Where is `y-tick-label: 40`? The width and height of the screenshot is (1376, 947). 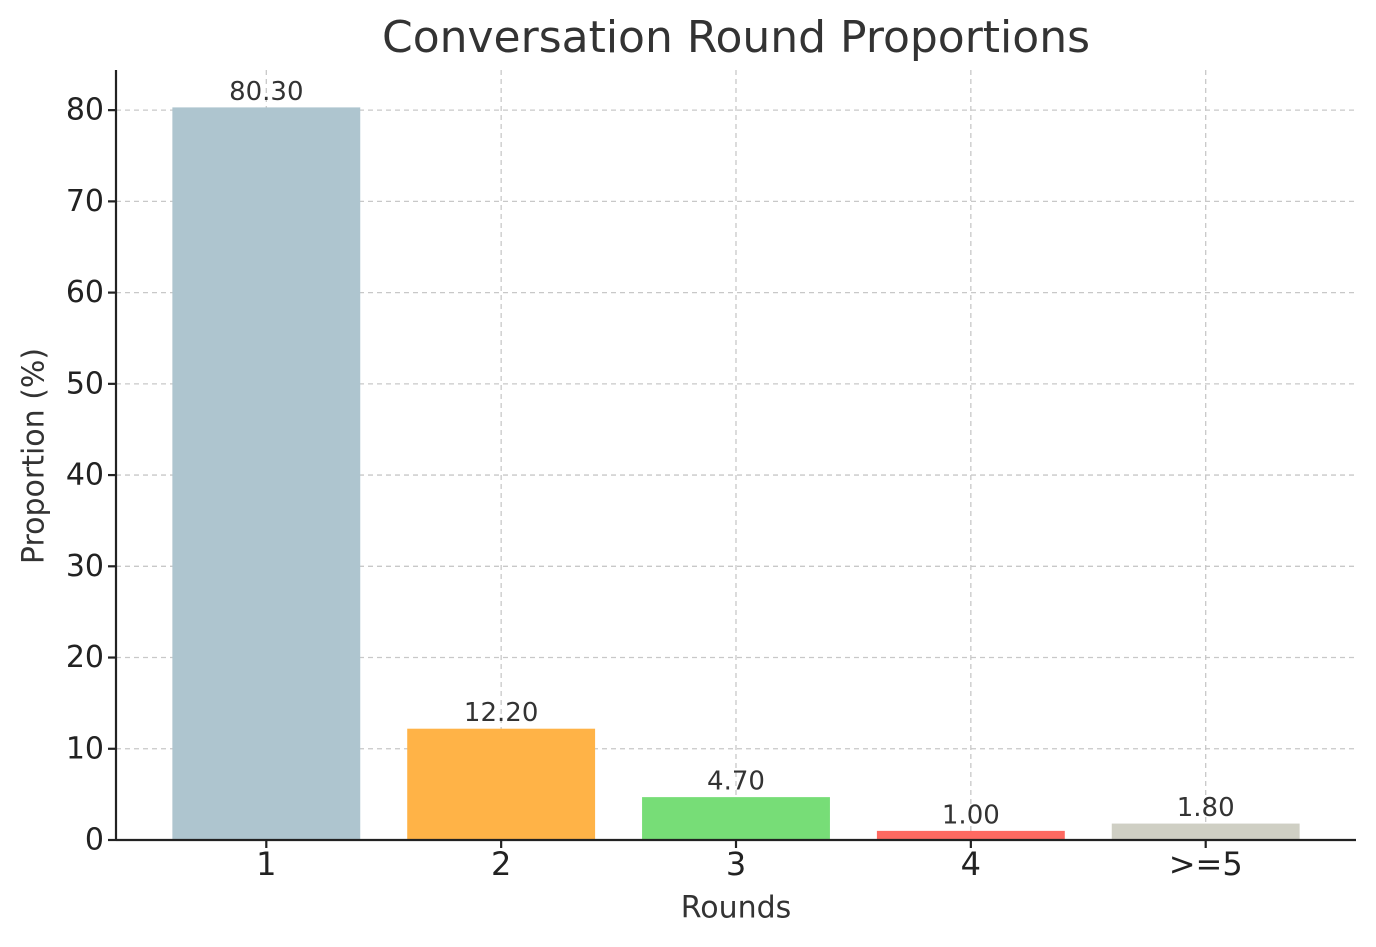
y-tick-label: 40 is located at coordinates (85, 475).